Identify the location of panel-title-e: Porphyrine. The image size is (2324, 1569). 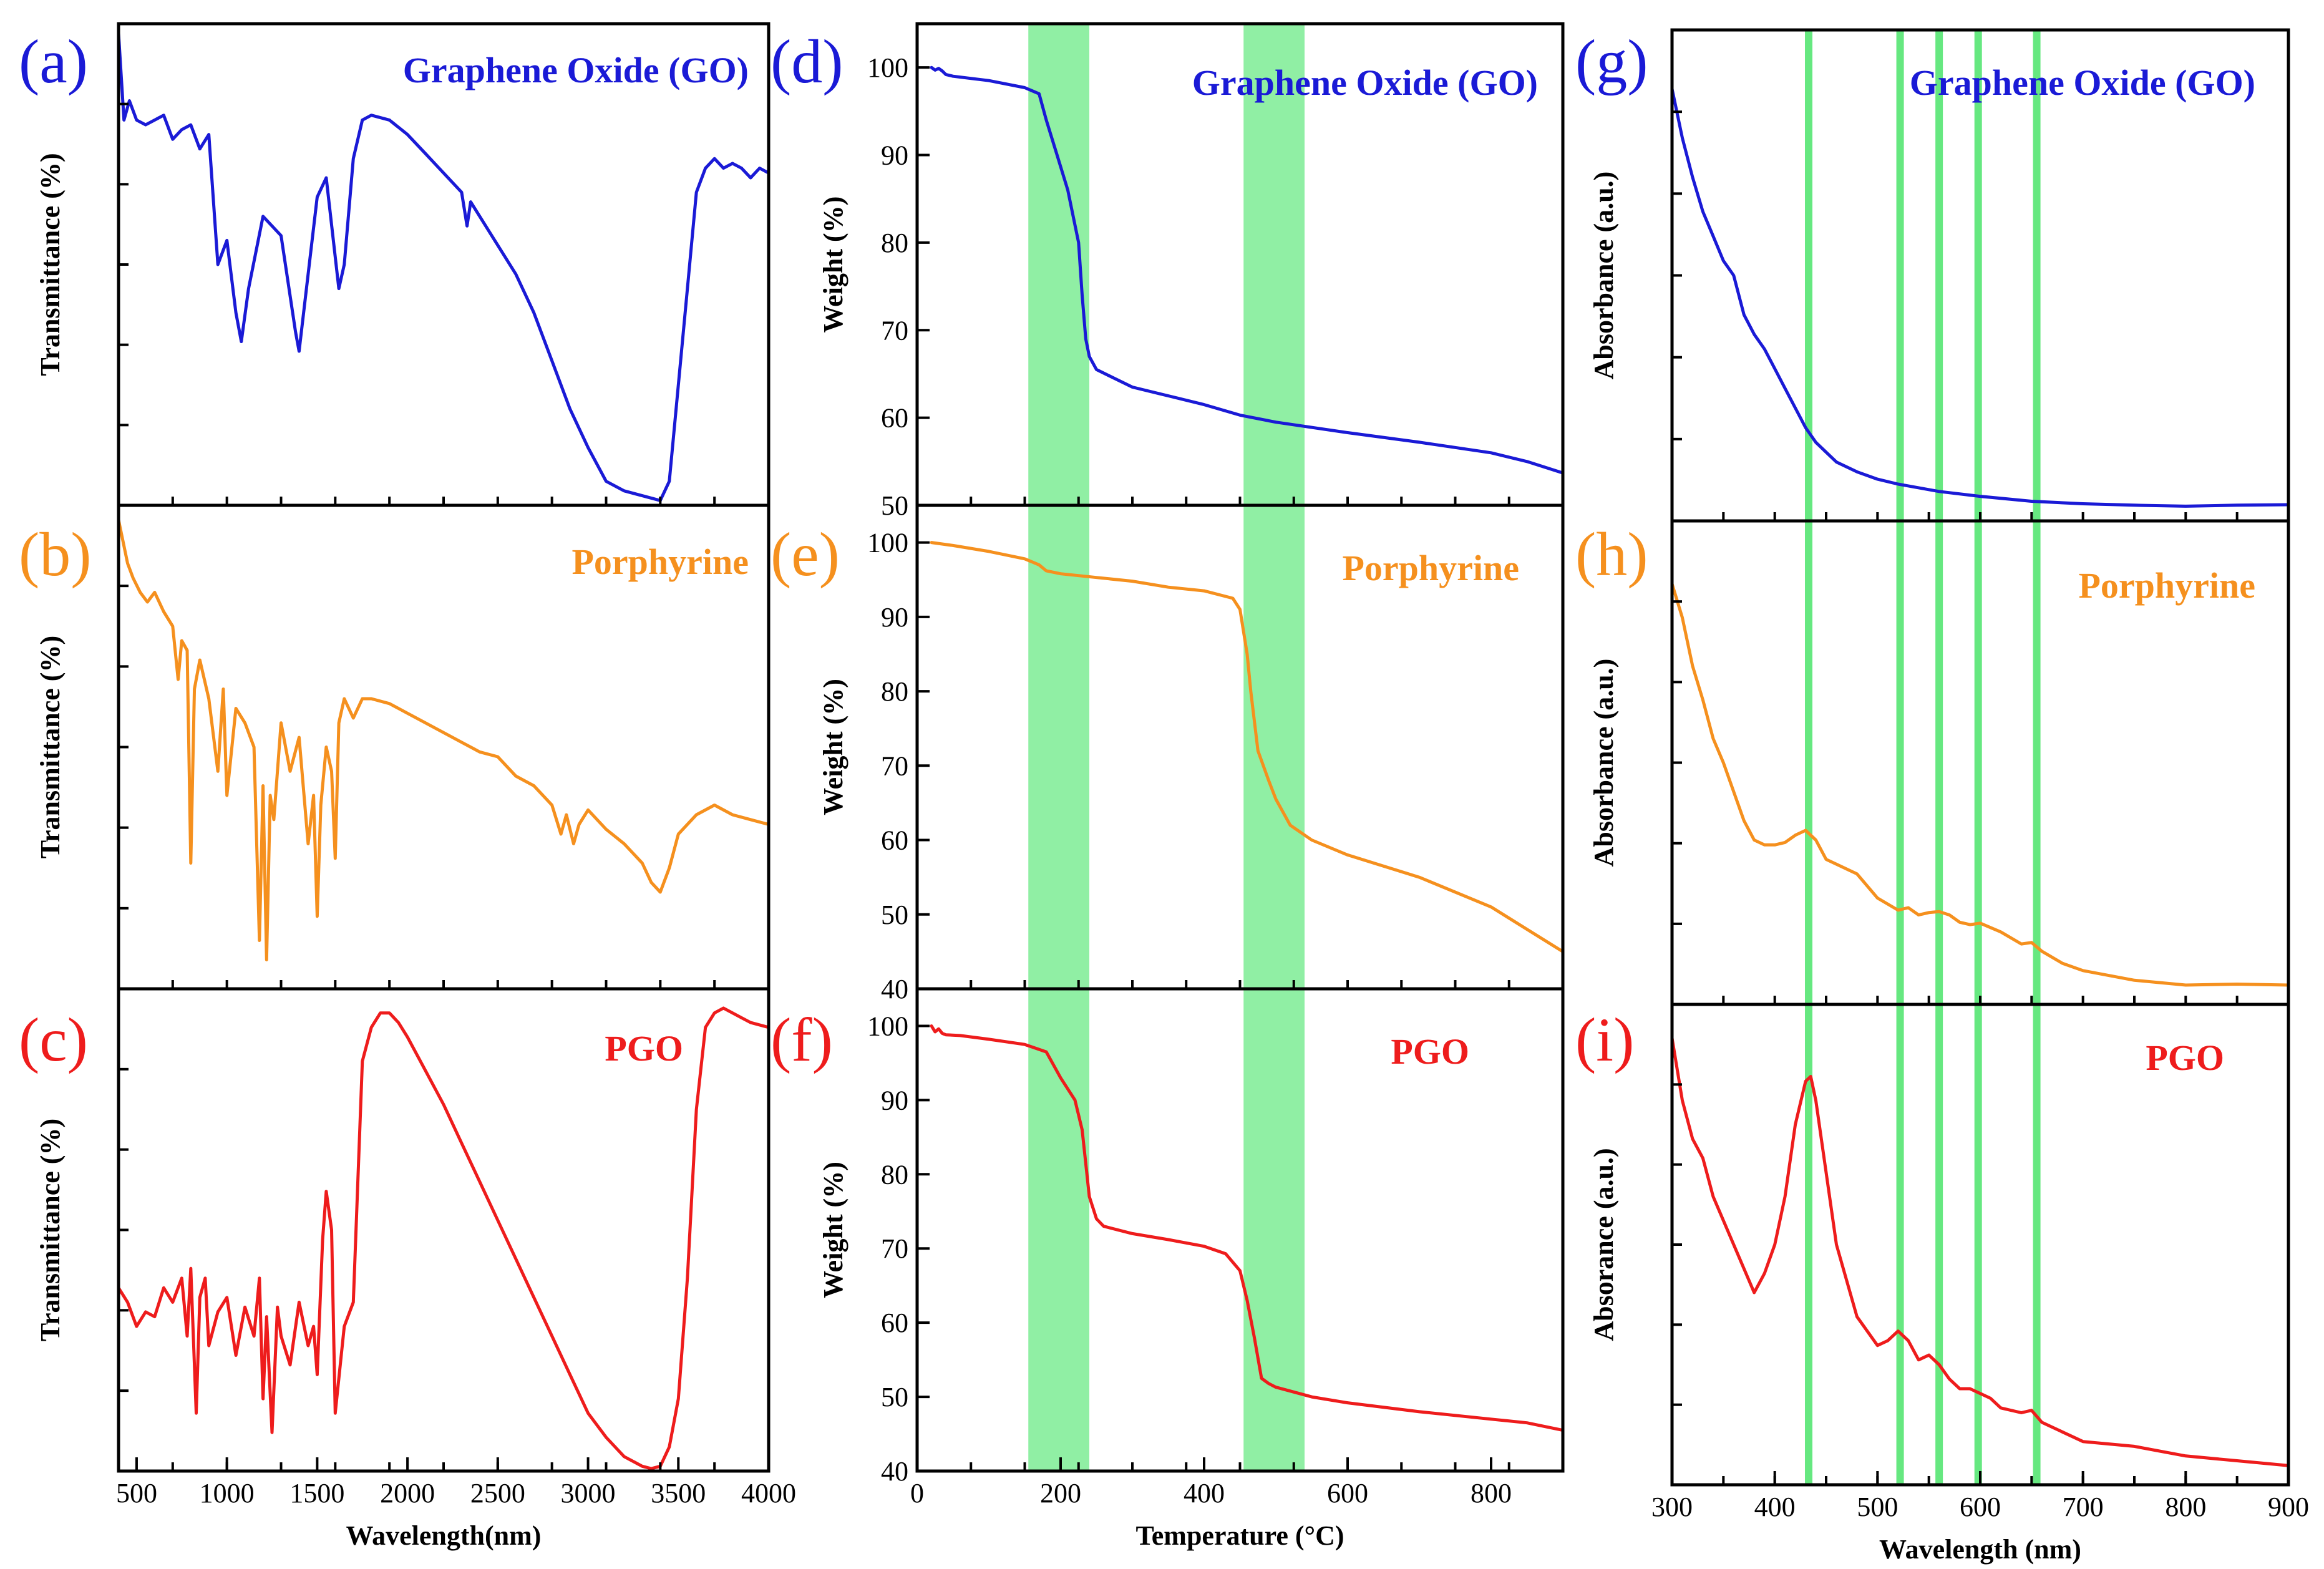
(1430, 568).